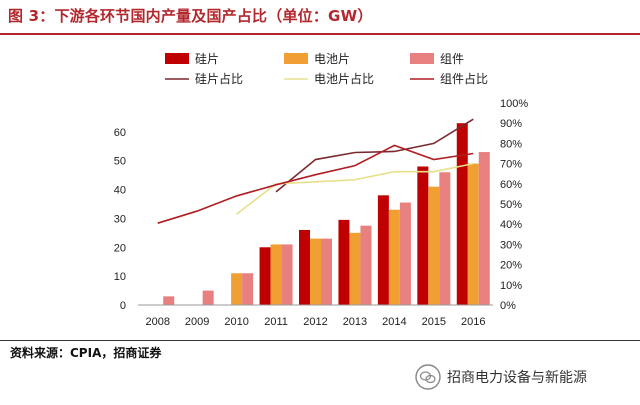 The height and width of the screenshot is (405, 640). What do you see at coordinates (197, 322) in the screenshot?
I see `x-tick-label: 2009` at bounding box center [197, 322].